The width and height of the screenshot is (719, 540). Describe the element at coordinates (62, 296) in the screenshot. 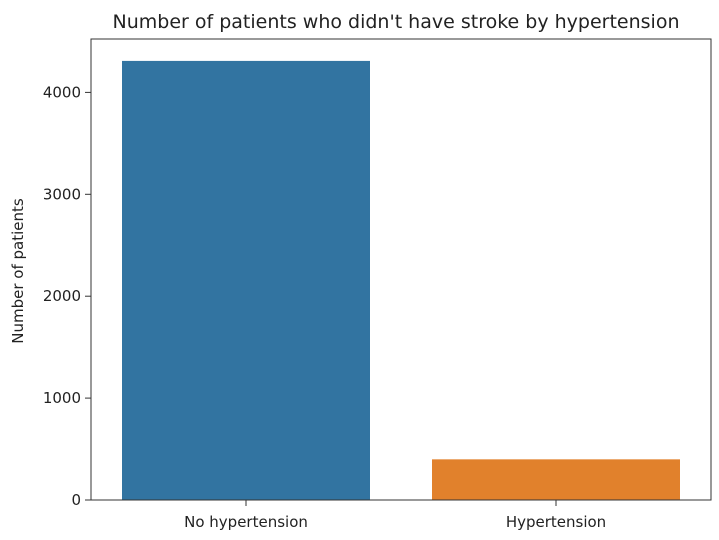

I see `y-tick-label-2: 2000` at that location.